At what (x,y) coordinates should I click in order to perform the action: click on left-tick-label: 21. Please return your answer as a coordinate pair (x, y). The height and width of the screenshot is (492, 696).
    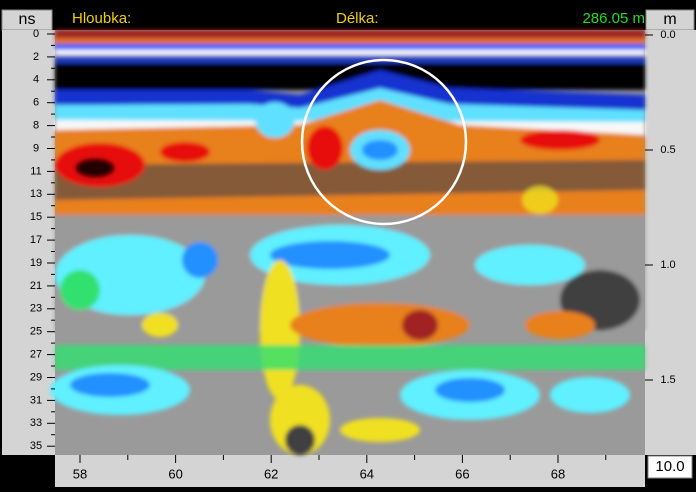
    Looking at the image, I should click on (36, 286).